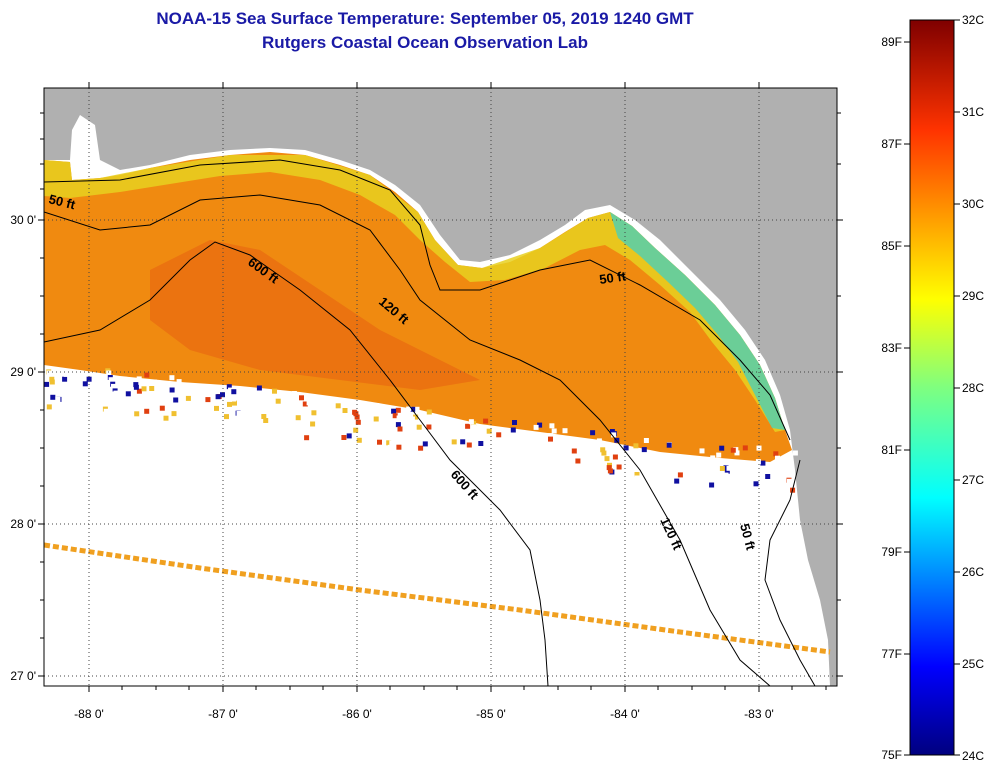  What do you see at coordinates (973, 296) in the screenshot?
I see `colorbar-celsius-label: 29C` at bounding box center [973, 296].